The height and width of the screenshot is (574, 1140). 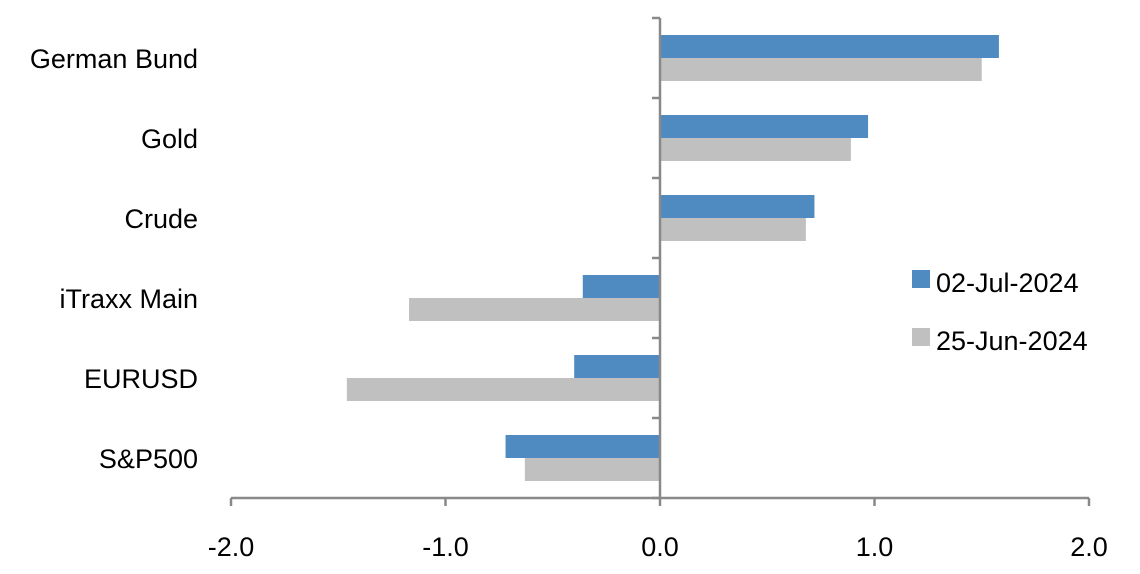 What do you see at coordinates (1007, 283) in the screenshot?
I see `legend-label: 02-Jul-2024` at bounding box center [1007, 283].